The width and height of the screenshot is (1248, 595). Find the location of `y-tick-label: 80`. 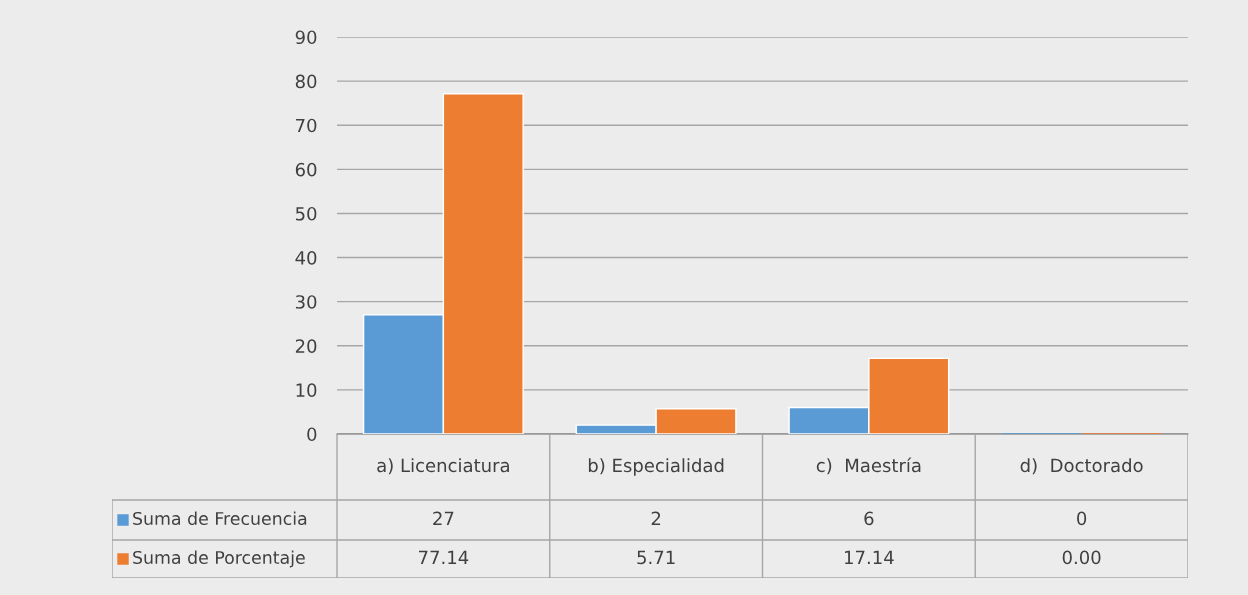

y-tick-label: 80 is located at coordinates (306, 81).